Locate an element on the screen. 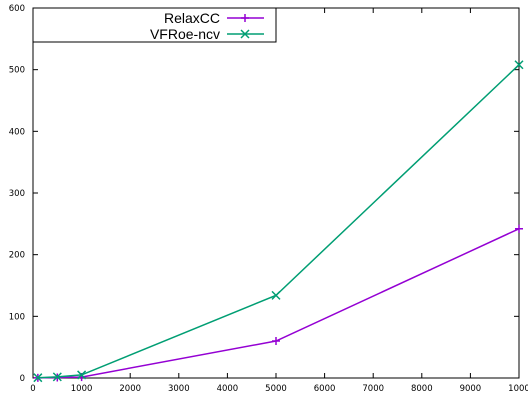  legend: RelaxCC VFRoe-ncv is located at coordinates (154, 25).